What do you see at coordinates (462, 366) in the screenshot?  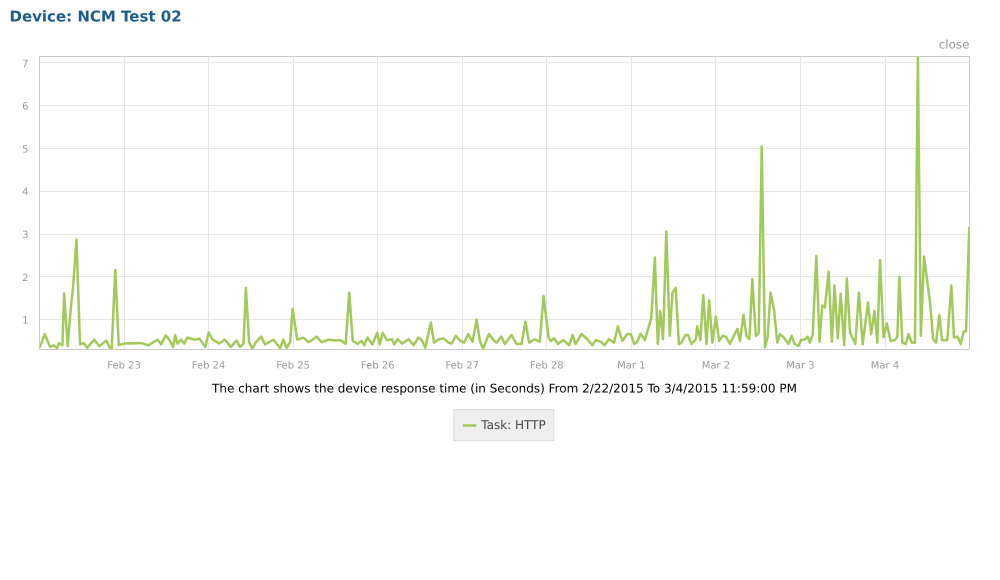 I see `x-tick-label: Feb 27` at bounding box center [462, 366].